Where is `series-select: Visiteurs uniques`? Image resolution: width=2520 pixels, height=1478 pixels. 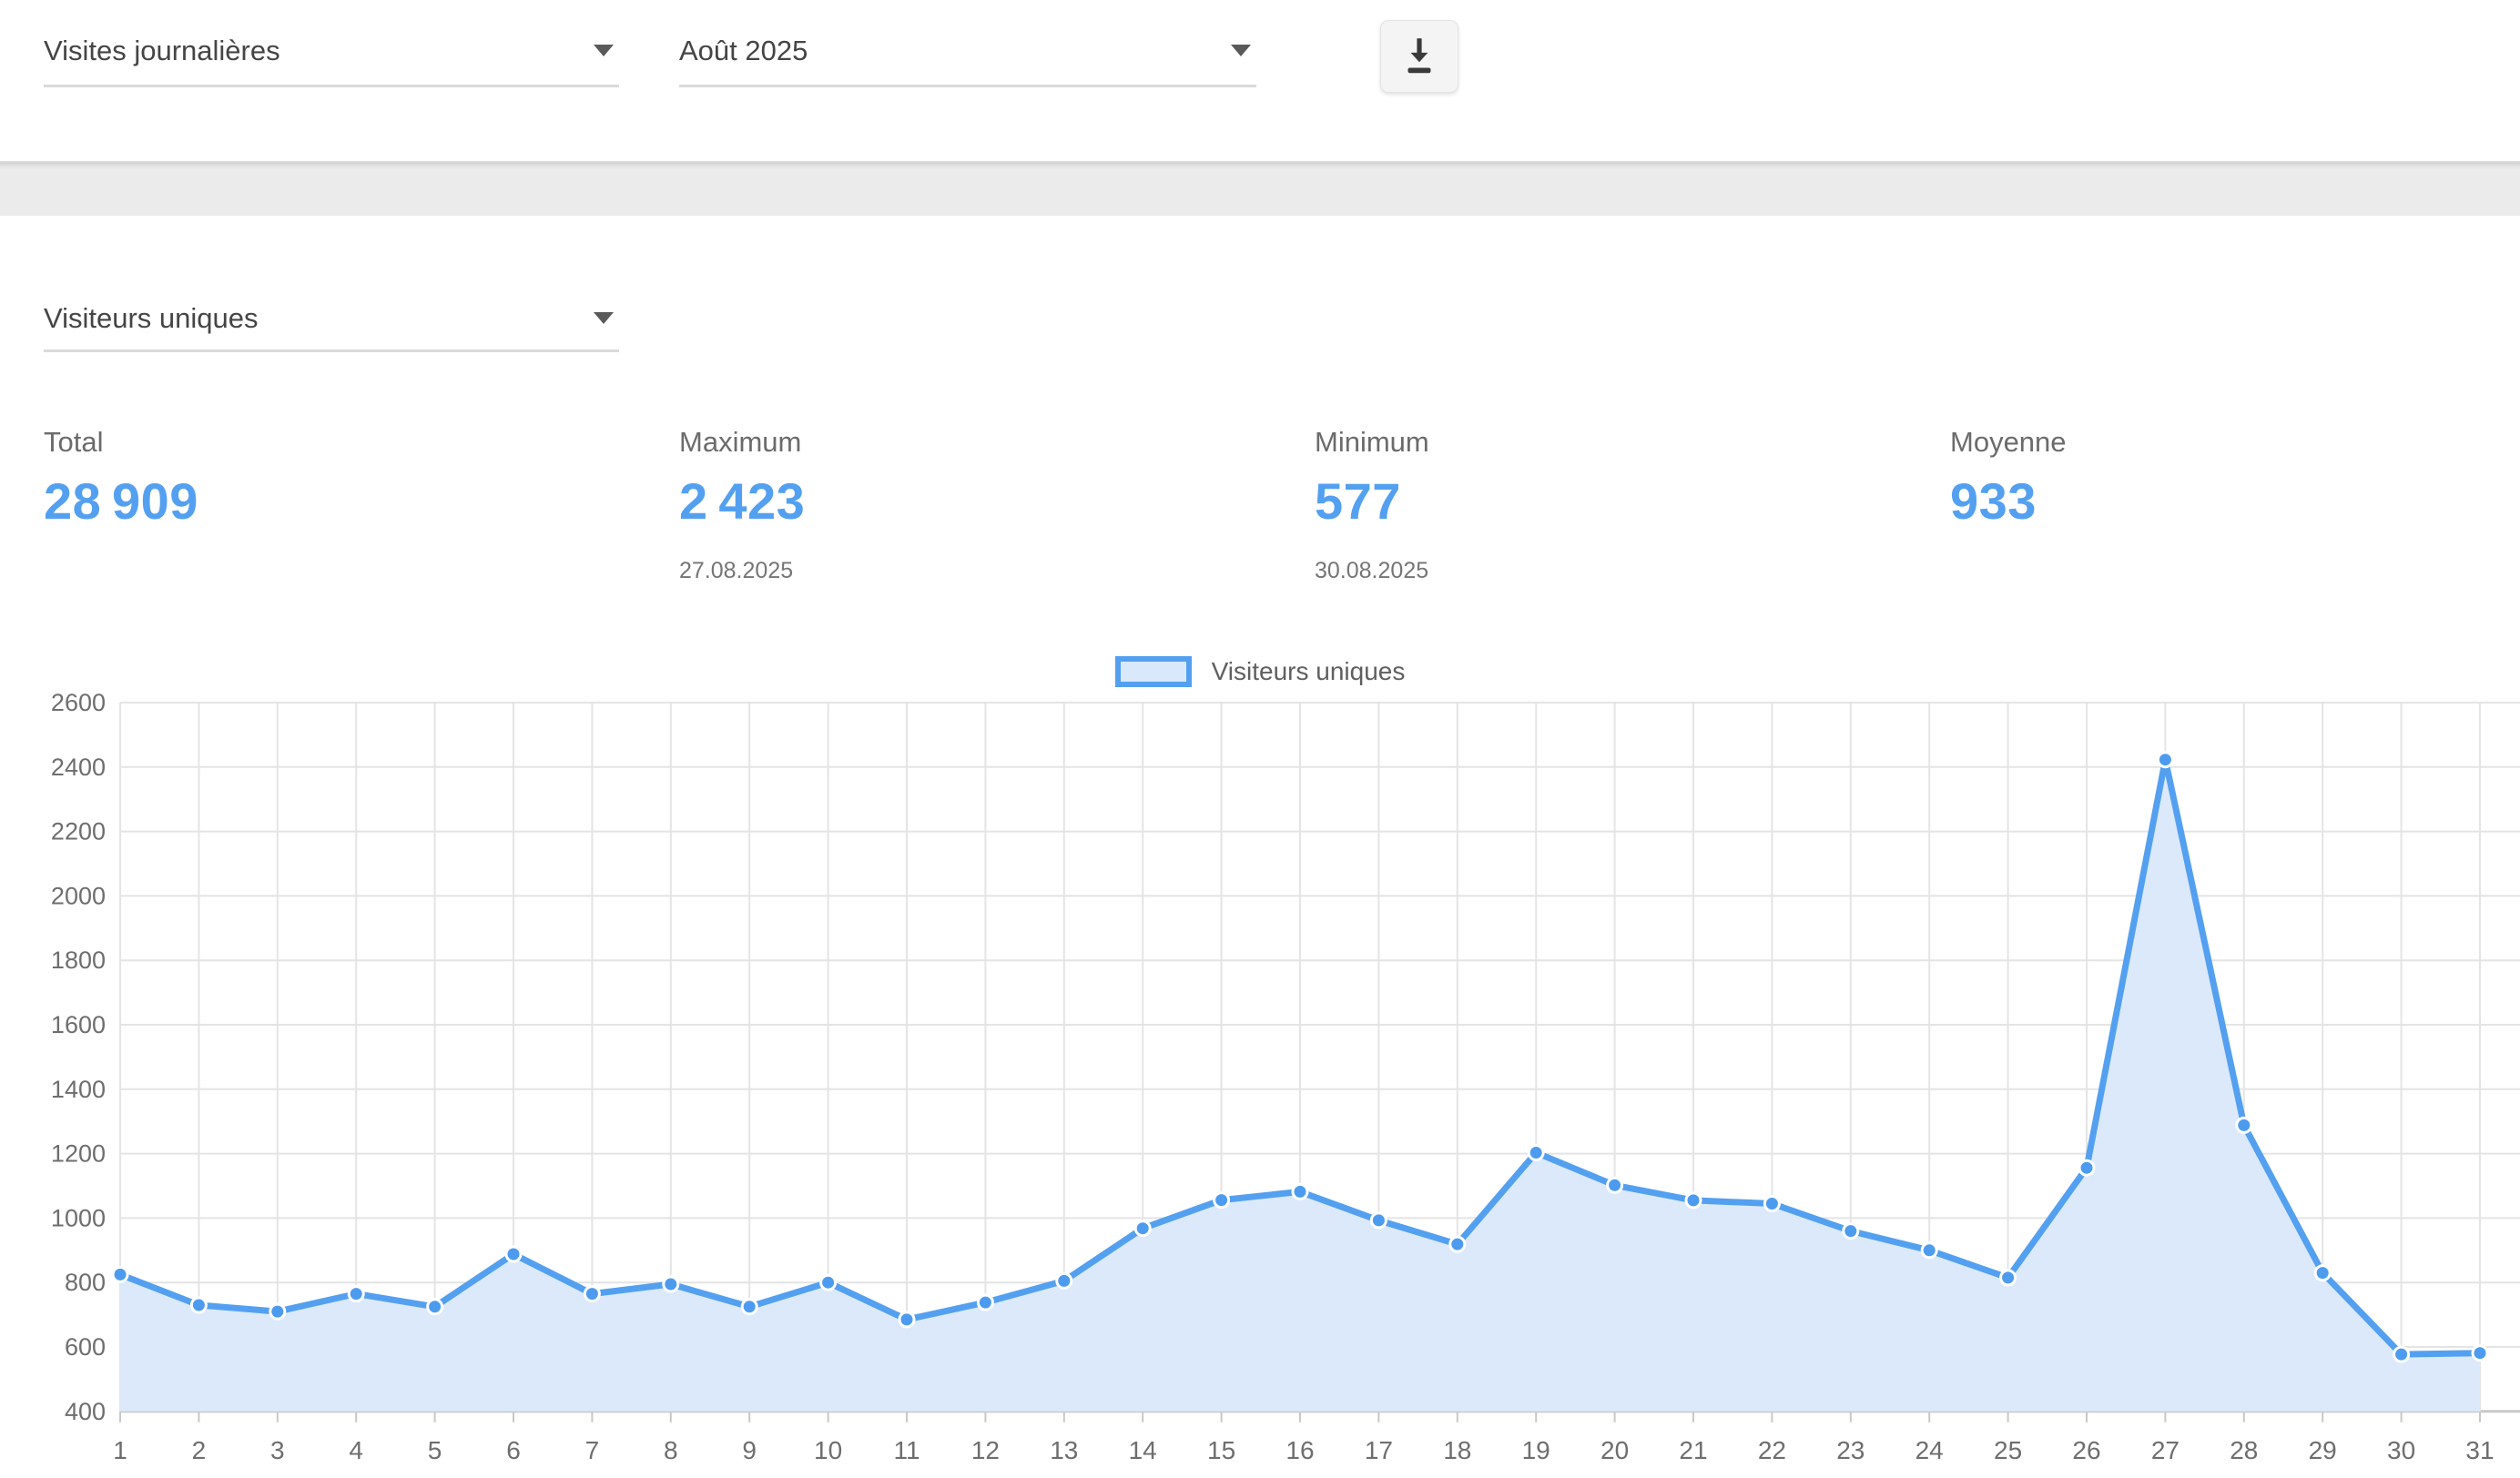
series-select: Visiteurs uniques is located at coordinates (331, 319).